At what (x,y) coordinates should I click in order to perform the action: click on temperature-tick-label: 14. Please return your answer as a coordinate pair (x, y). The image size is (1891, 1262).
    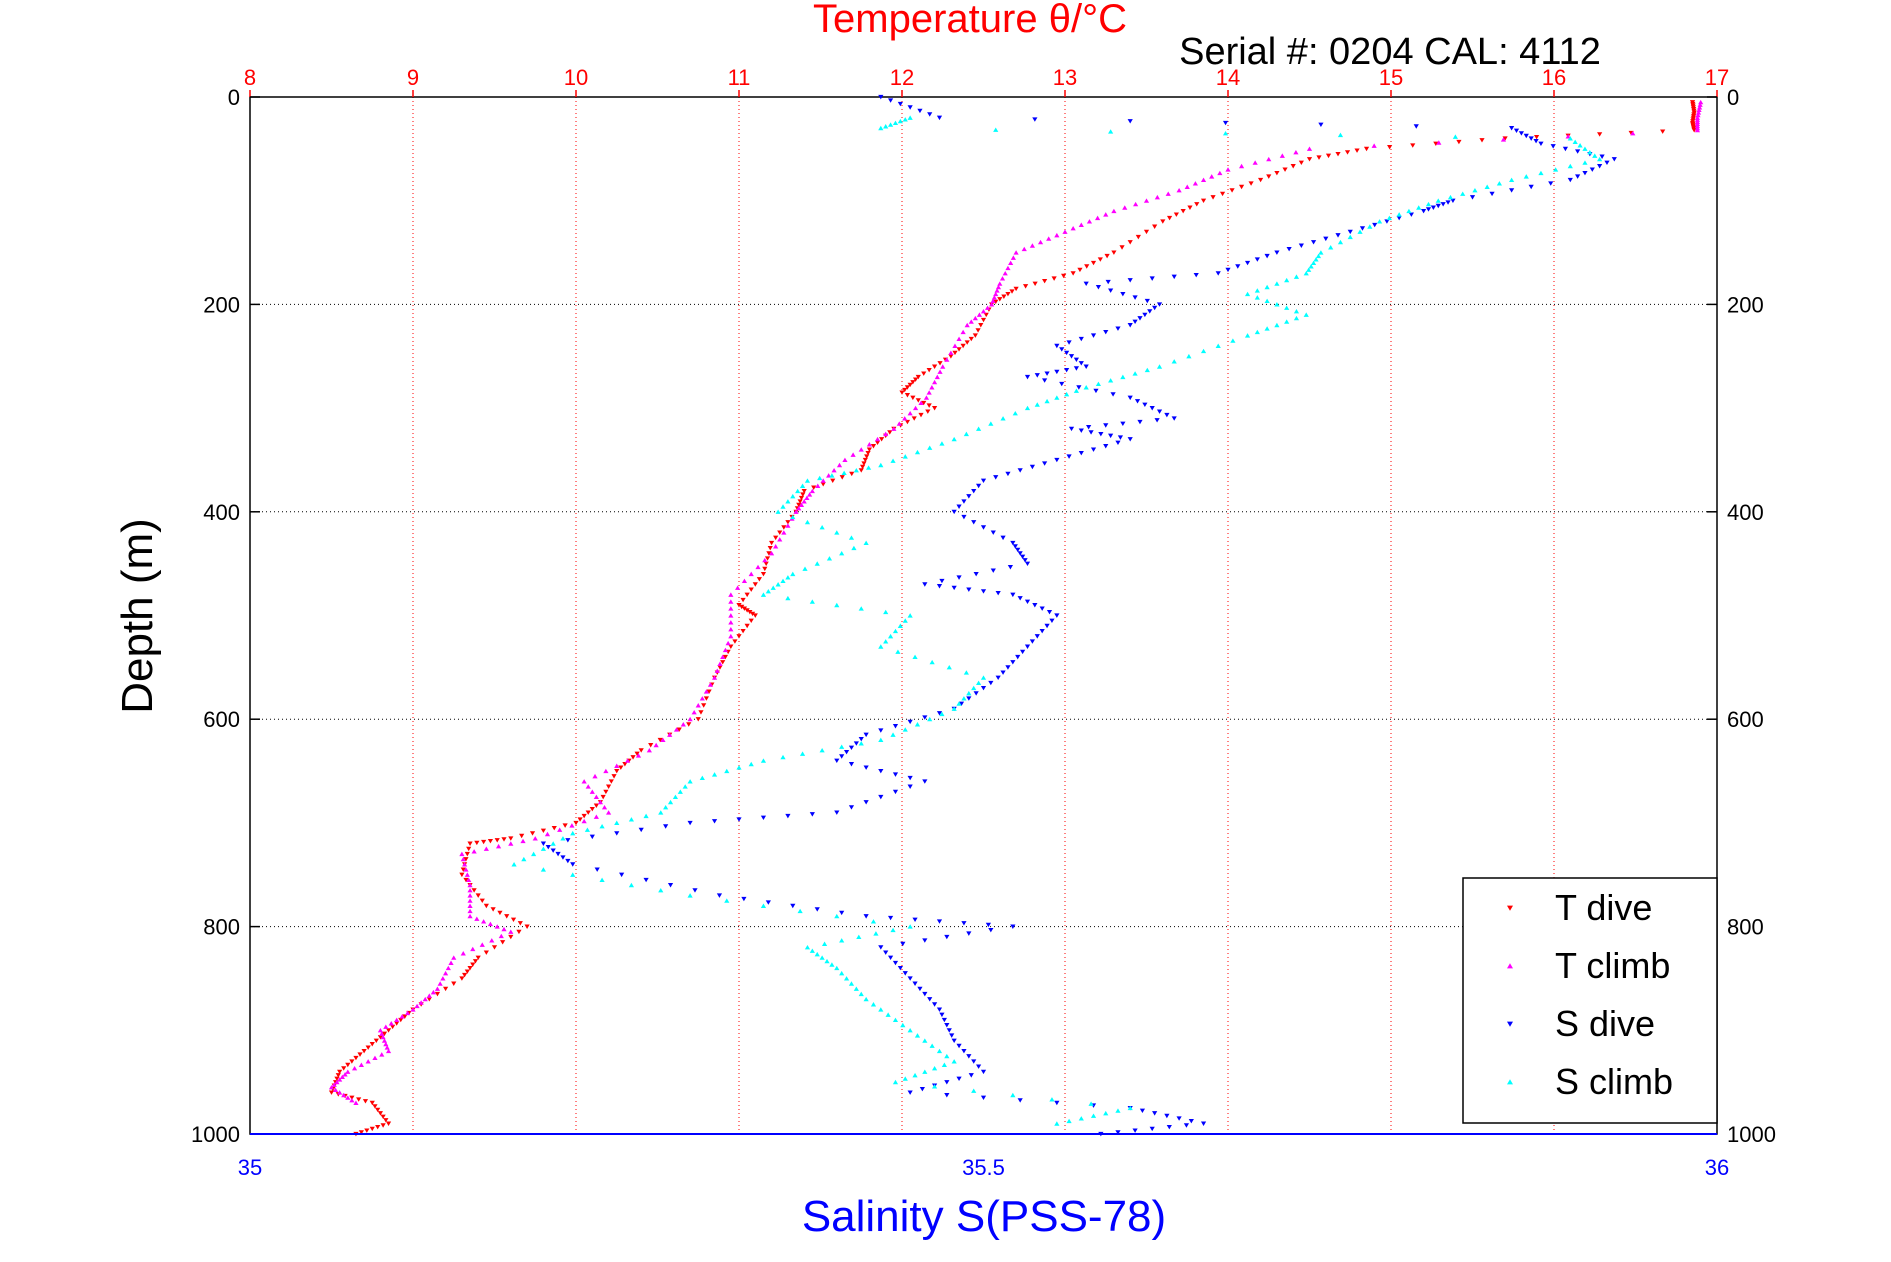
    Looking at the image, I should click on (1228, 77).